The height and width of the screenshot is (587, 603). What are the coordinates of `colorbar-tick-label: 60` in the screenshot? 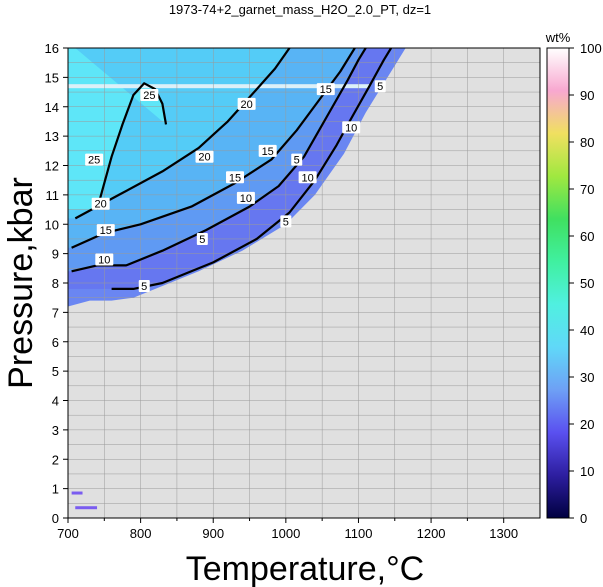 It's located at (587, 236).